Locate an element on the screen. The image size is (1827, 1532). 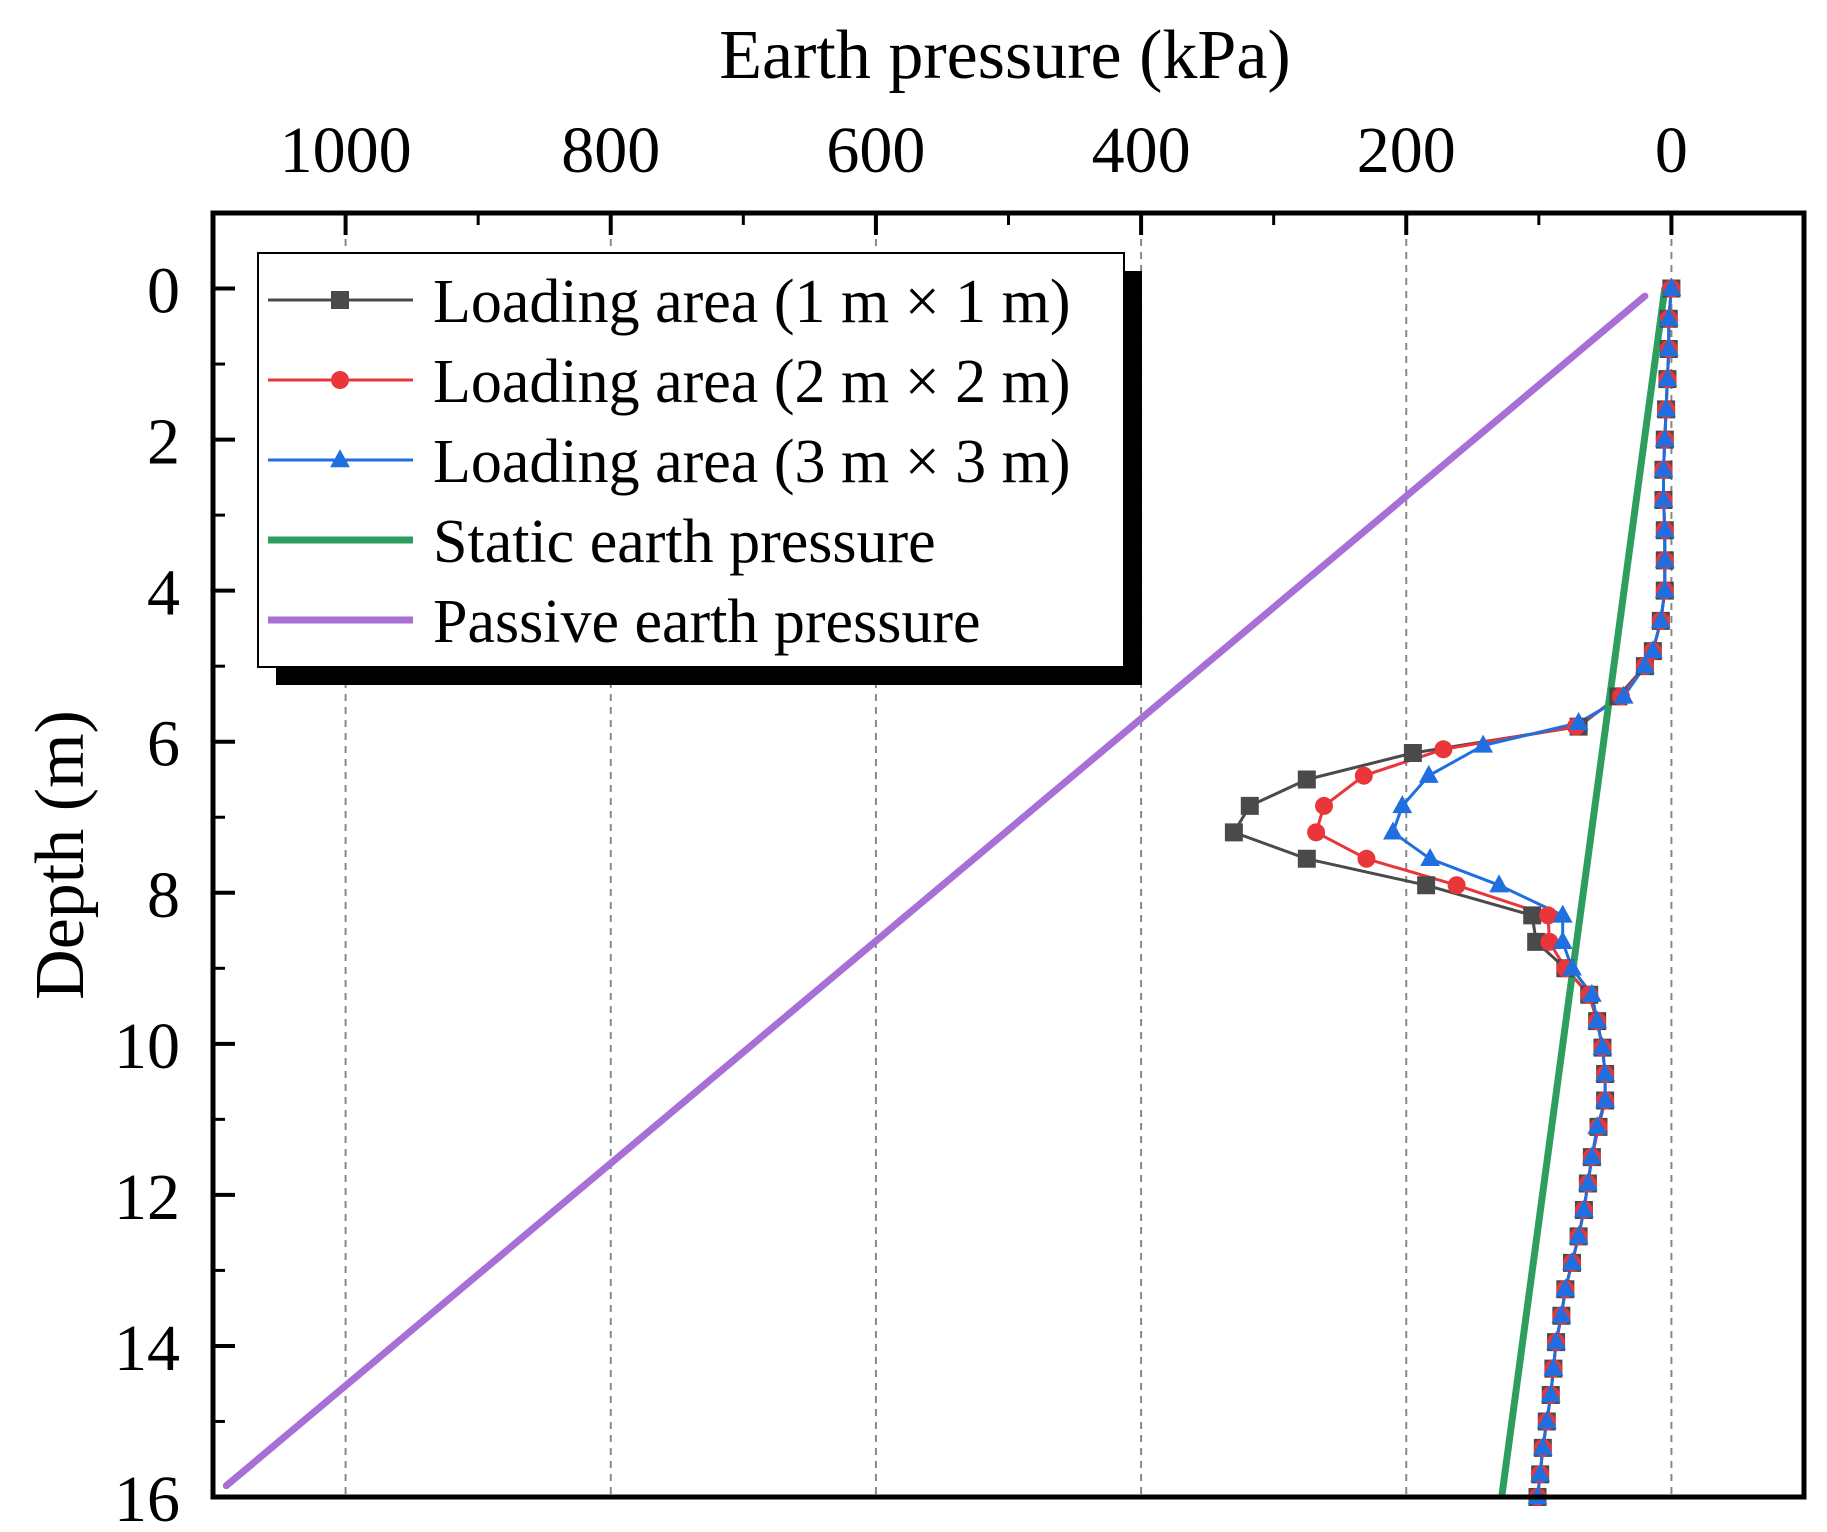
legend-label-5: Passive earth pressure is located at coordinates (707, 622).